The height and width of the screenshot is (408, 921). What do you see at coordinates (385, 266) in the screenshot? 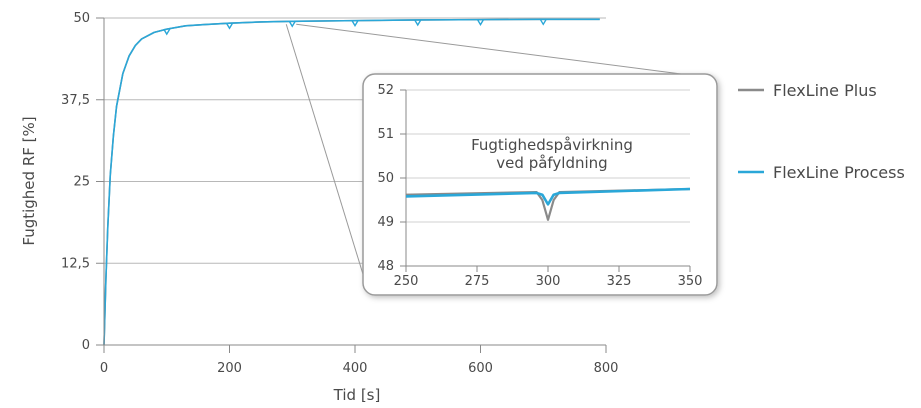
I see `inset-y-tick-label: 48` at bounding box center [385, 266].